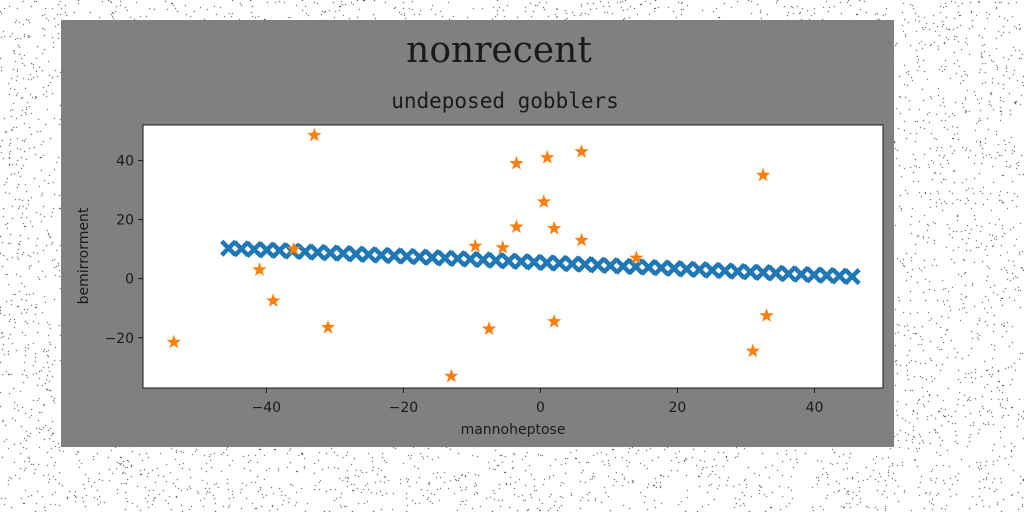 The image size is (1024, 512). Describe the element at coordinates (84, 255) in the screenshot. I see `y-axis-label: bemirrorment` at that location.